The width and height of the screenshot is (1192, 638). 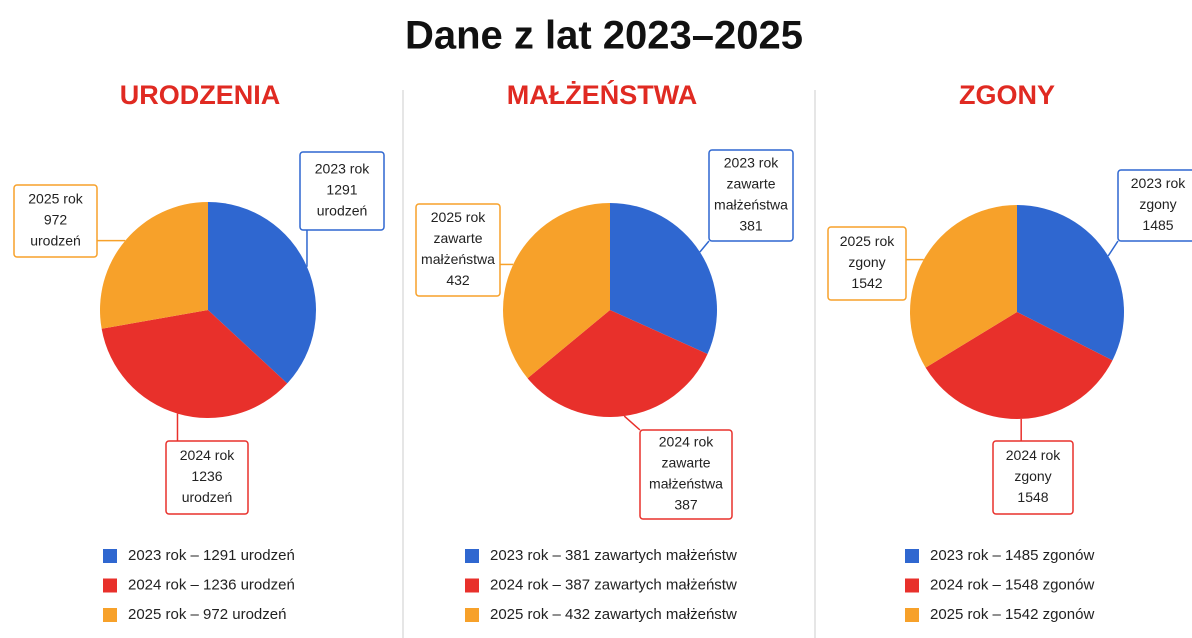 I want to click on legend-label: 2023 rok – 381 zawartych małżeństw, so click(x=613, y=555).